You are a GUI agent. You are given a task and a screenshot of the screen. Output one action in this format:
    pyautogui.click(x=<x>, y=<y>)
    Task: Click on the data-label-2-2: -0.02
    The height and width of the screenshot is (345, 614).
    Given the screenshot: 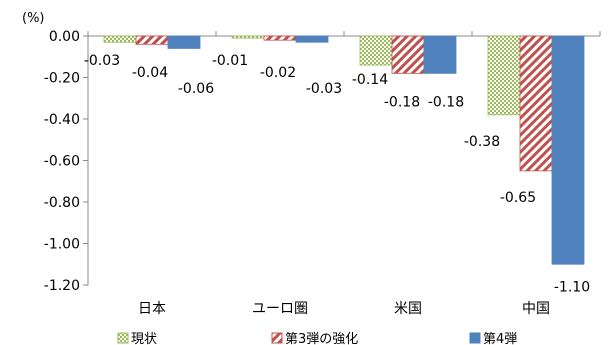 What is the action you would take?
    pyautogui.click(x=278, y=73)
    